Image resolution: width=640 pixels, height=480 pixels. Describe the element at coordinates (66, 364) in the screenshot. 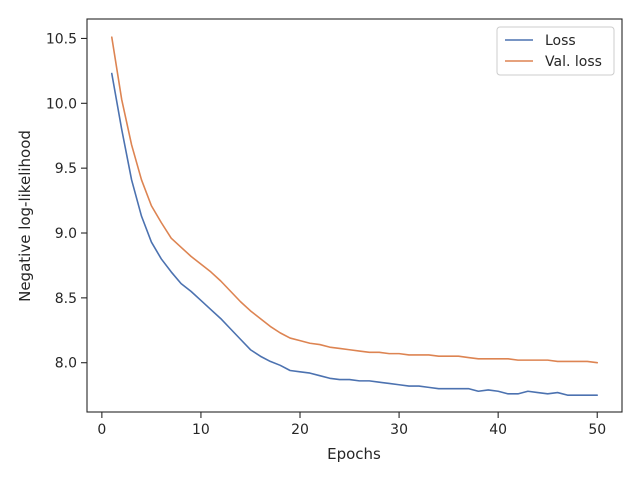

I see `y-tick-label: 8.0` at that location.